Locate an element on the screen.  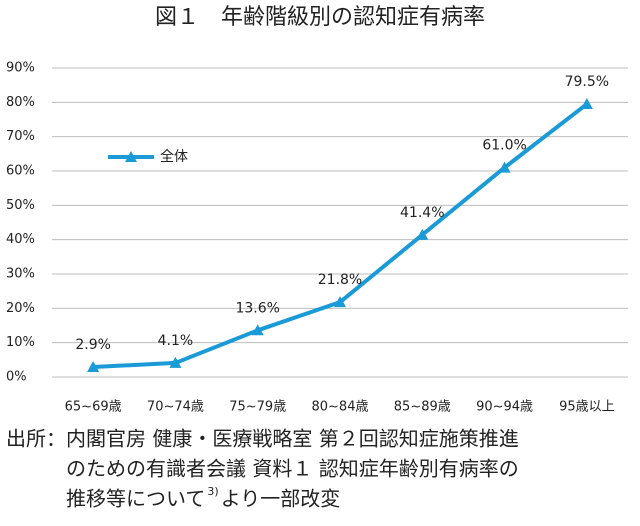
y-tick-label: 60% is located at coordinates (20, 171).